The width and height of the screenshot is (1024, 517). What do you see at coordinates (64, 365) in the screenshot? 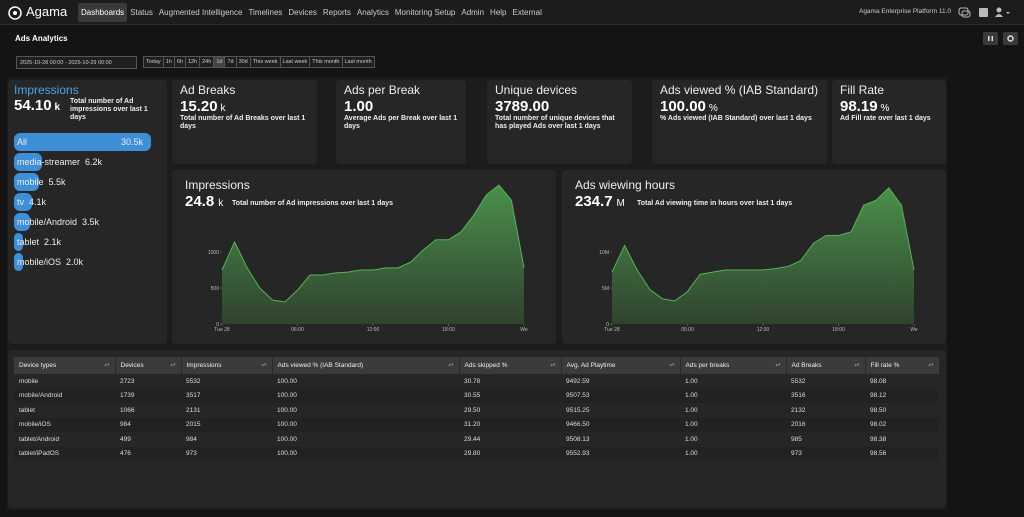
I see `column-header: Device types▴▾` at bounding box center [64, 365].